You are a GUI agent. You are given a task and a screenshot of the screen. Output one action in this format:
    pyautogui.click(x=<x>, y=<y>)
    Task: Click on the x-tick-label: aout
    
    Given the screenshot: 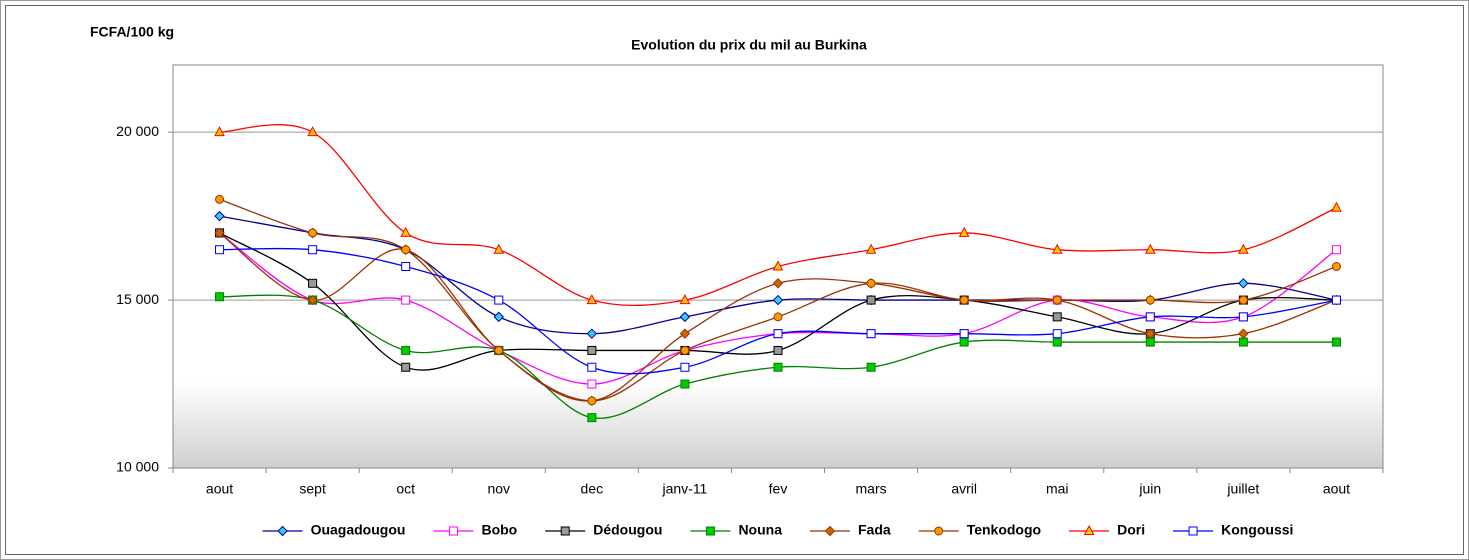 What is the action you would take?
    pyautogui.click(x=1336, y=489)
    